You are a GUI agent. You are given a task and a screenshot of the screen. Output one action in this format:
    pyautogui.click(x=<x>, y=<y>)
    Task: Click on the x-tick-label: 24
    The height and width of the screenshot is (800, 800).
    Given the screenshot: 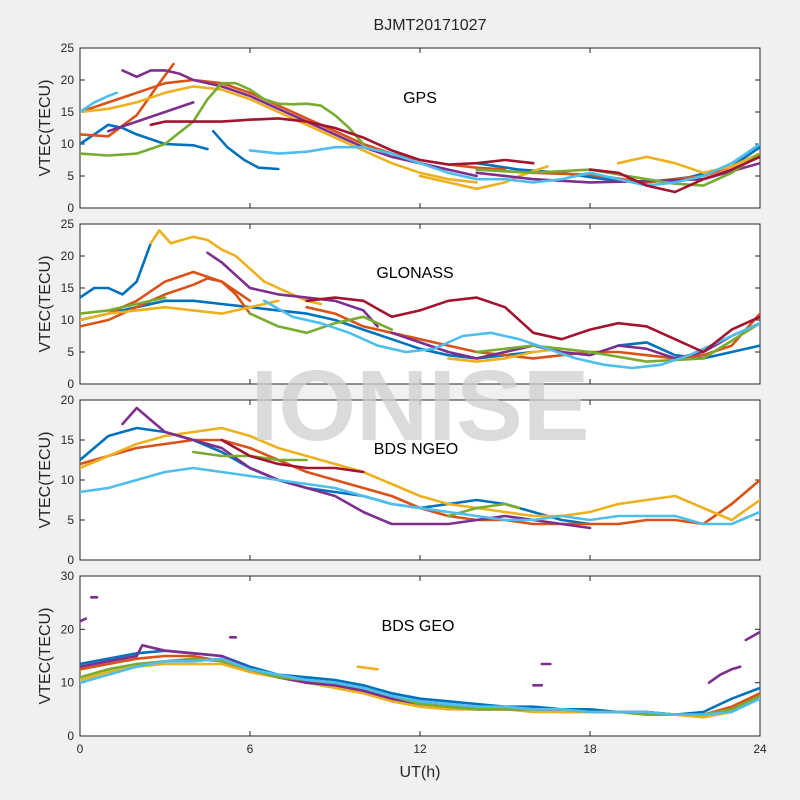 What is the action you would take?
    pyautogui.click(x=760, y=749)
    